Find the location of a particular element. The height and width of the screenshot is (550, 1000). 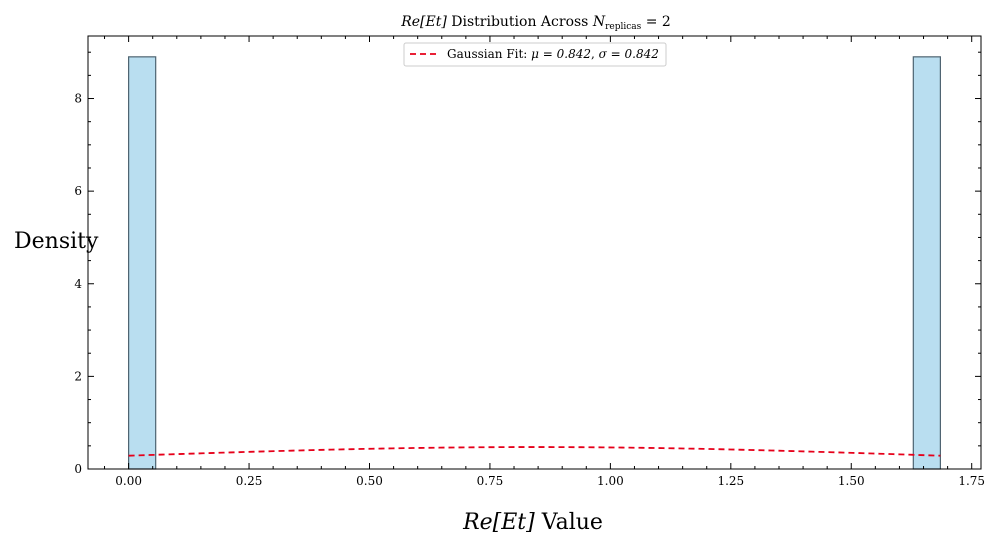

x-tick-label: 1.25 is located at coordinates (730, 481).